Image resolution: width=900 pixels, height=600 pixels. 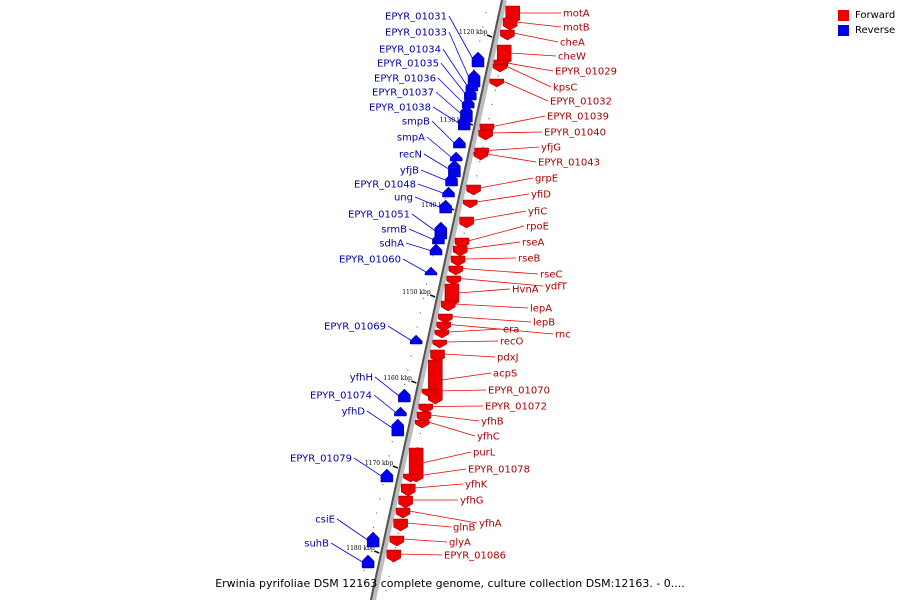 I want to click on forward-gene-label: rseA, so click(x=533, y=243).